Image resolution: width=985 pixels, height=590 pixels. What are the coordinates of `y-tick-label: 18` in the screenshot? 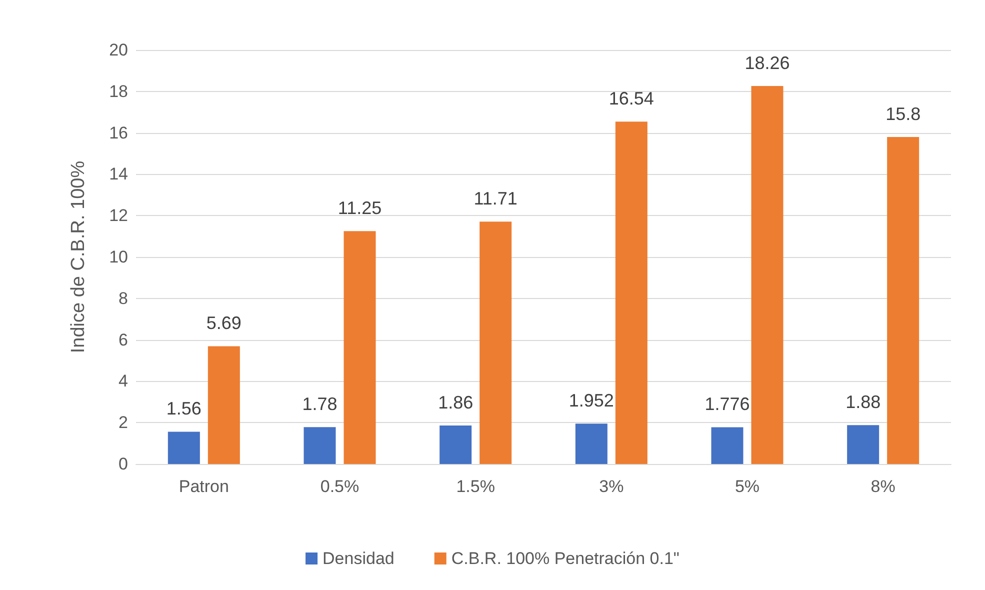 It's located at (118, 91).